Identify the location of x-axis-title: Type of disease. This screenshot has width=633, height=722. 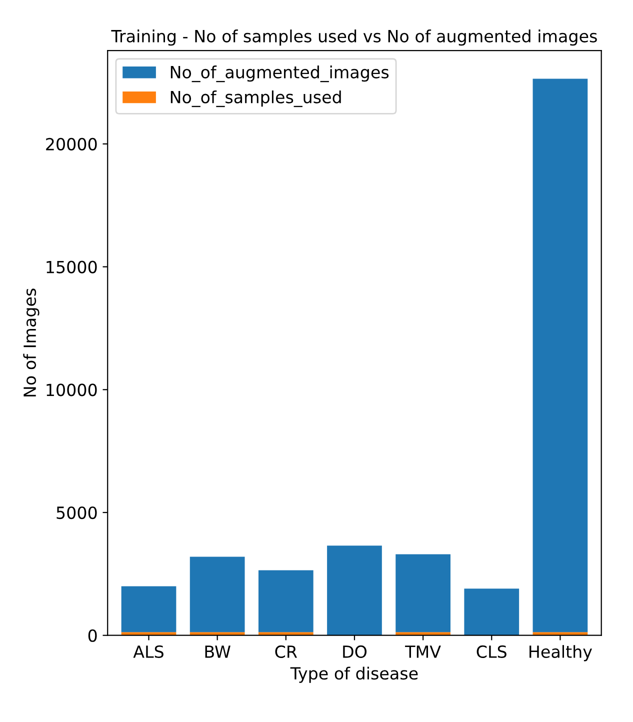
(354, 674).